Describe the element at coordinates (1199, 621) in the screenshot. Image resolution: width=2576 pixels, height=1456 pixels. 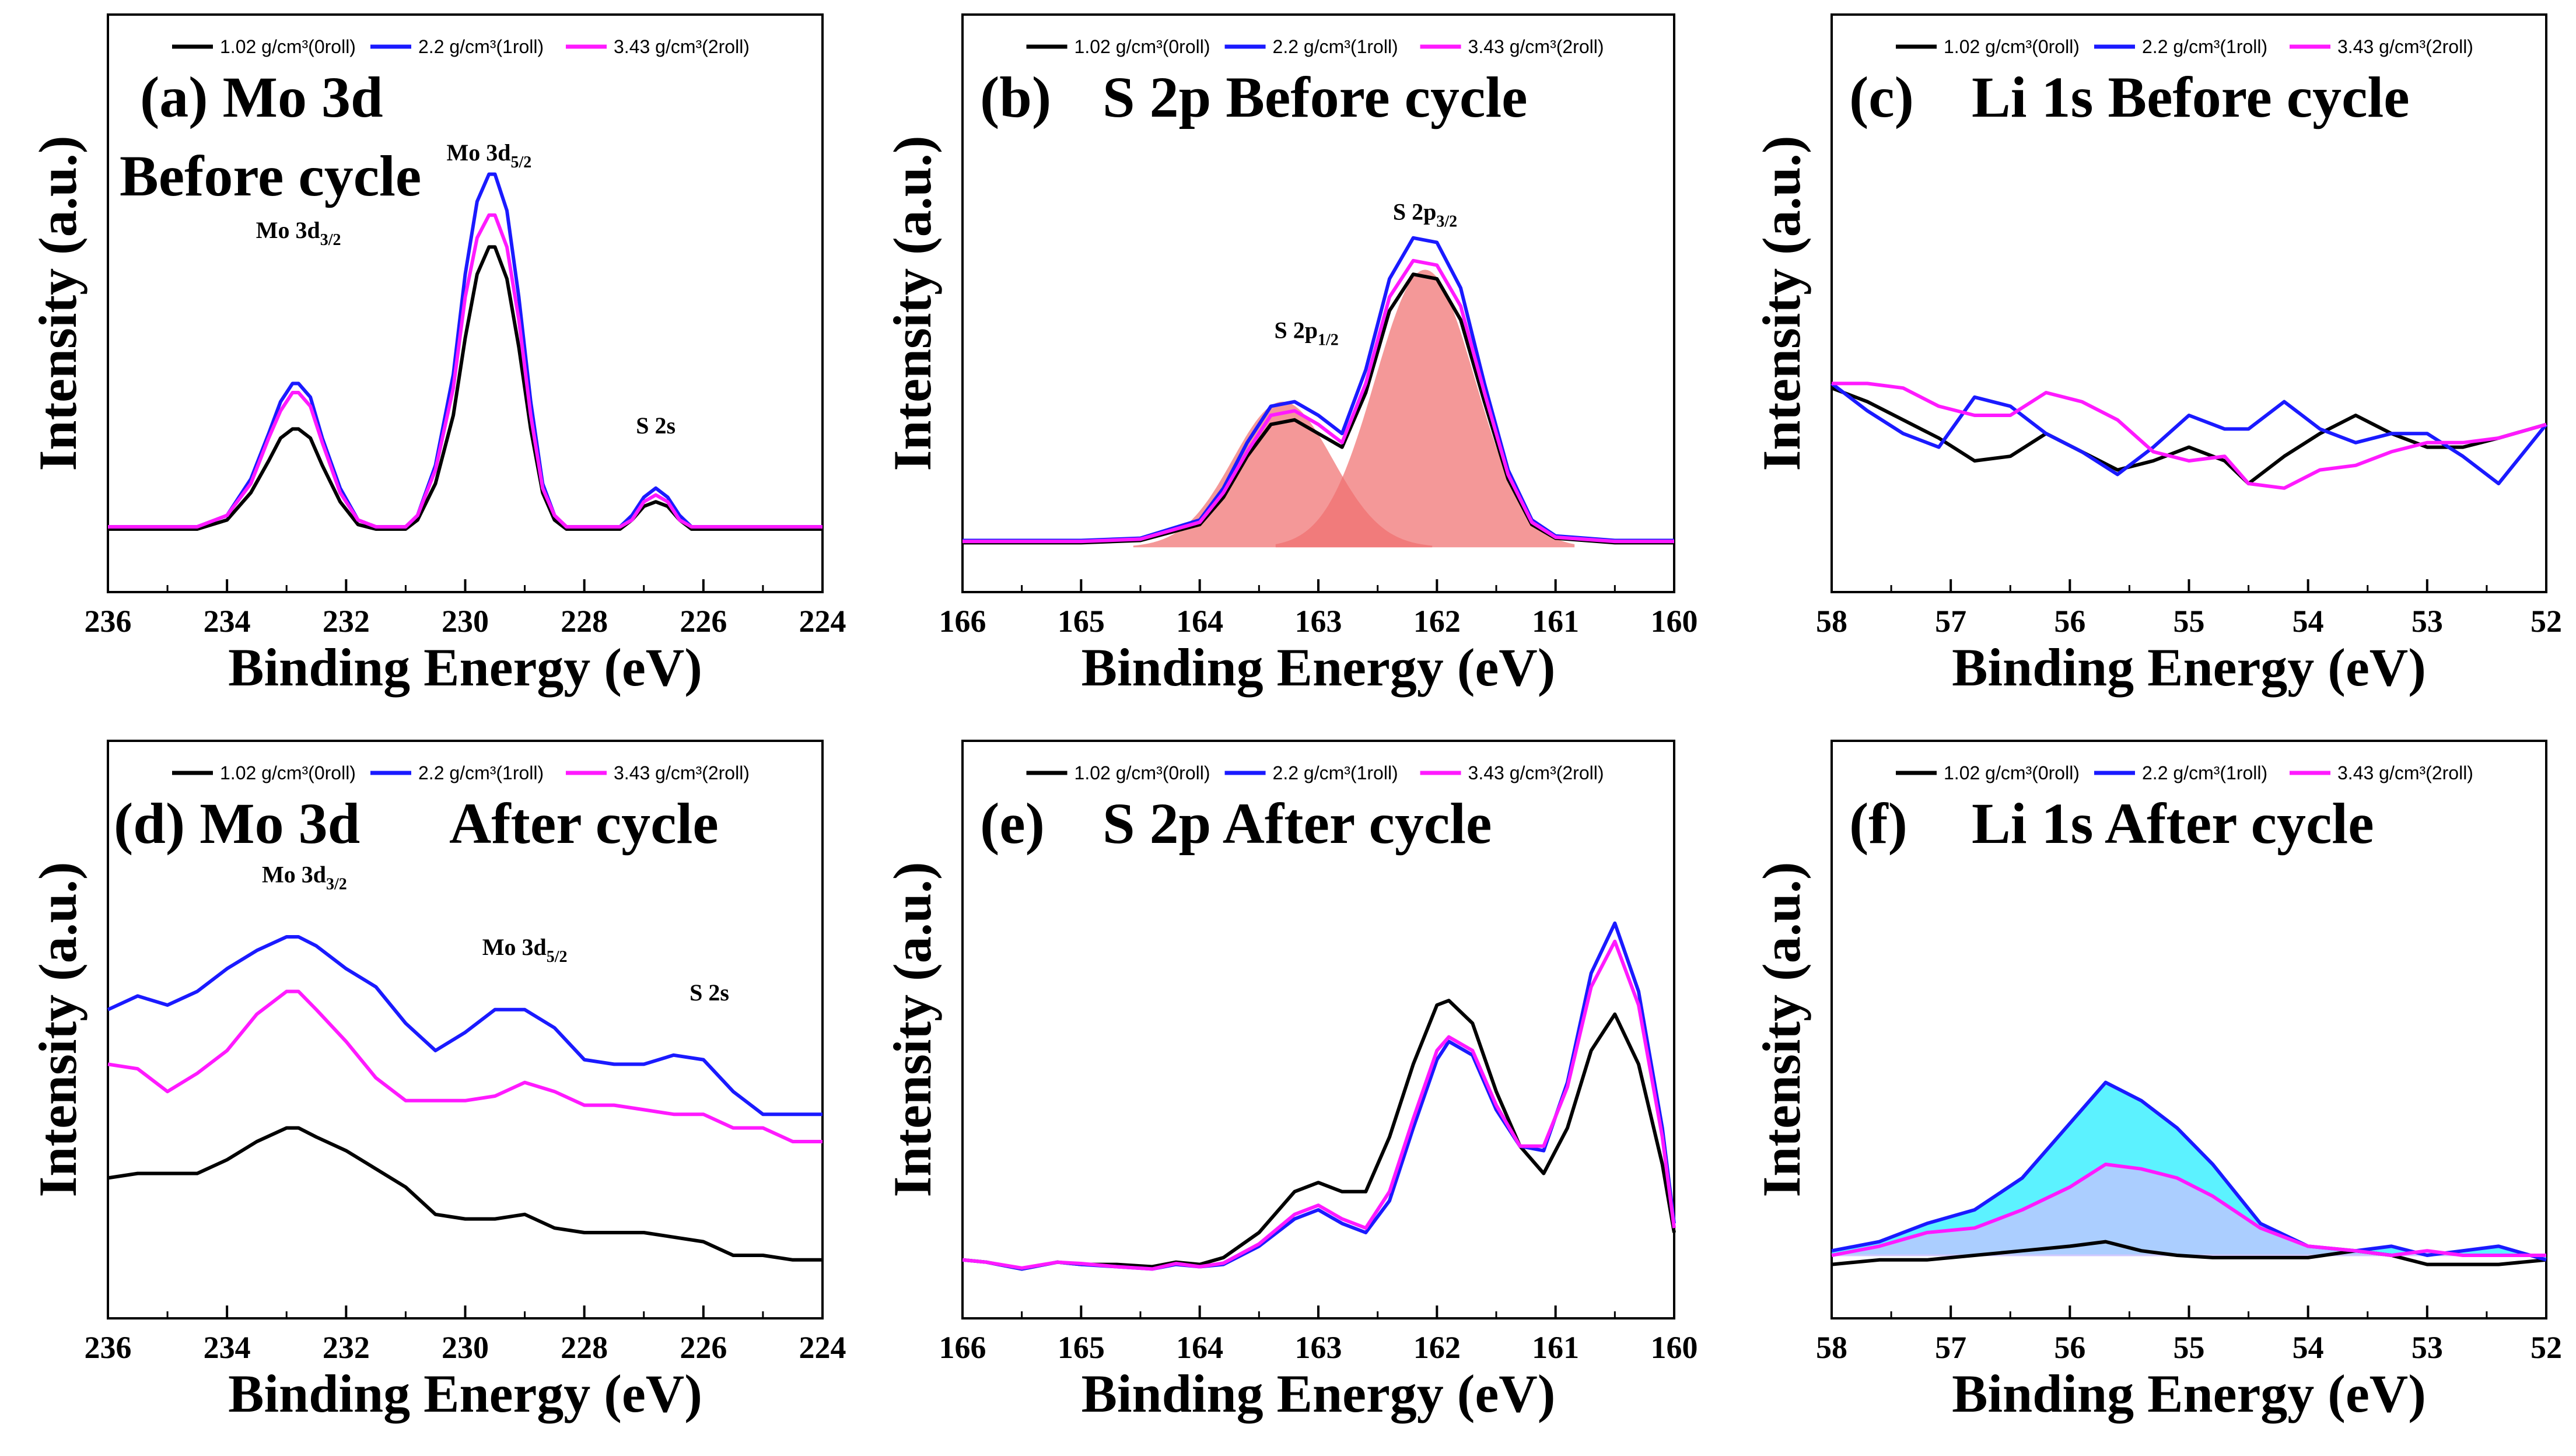
I see `x-tick-label: 164` at that location.